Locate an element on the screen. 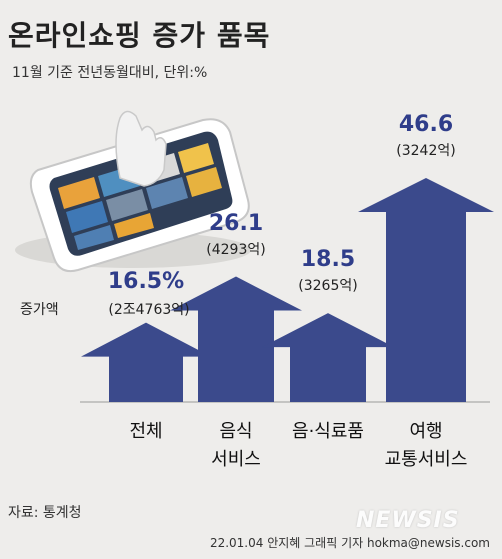 This screenshot has width=502, height=559. page-title: 온라인쇼핑 증가 품목 is located at coordinates (139, 35).